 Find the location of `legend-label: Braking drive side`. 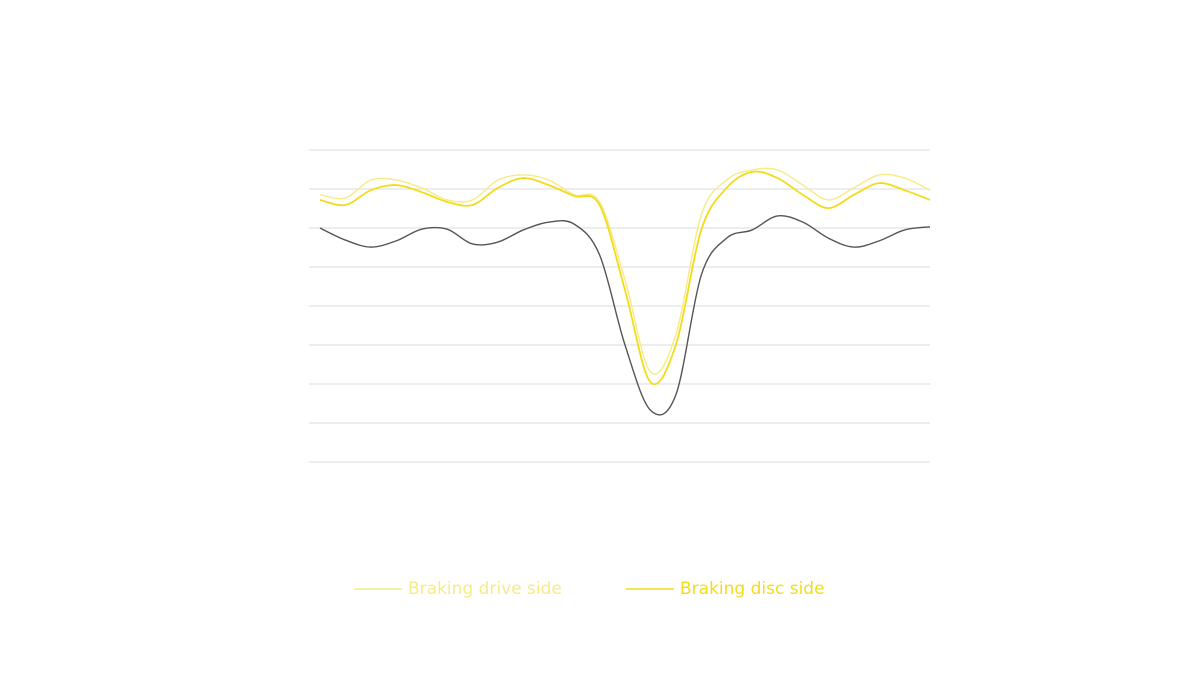

legend-label: Braking drive side is located at coordinates (485, 589).